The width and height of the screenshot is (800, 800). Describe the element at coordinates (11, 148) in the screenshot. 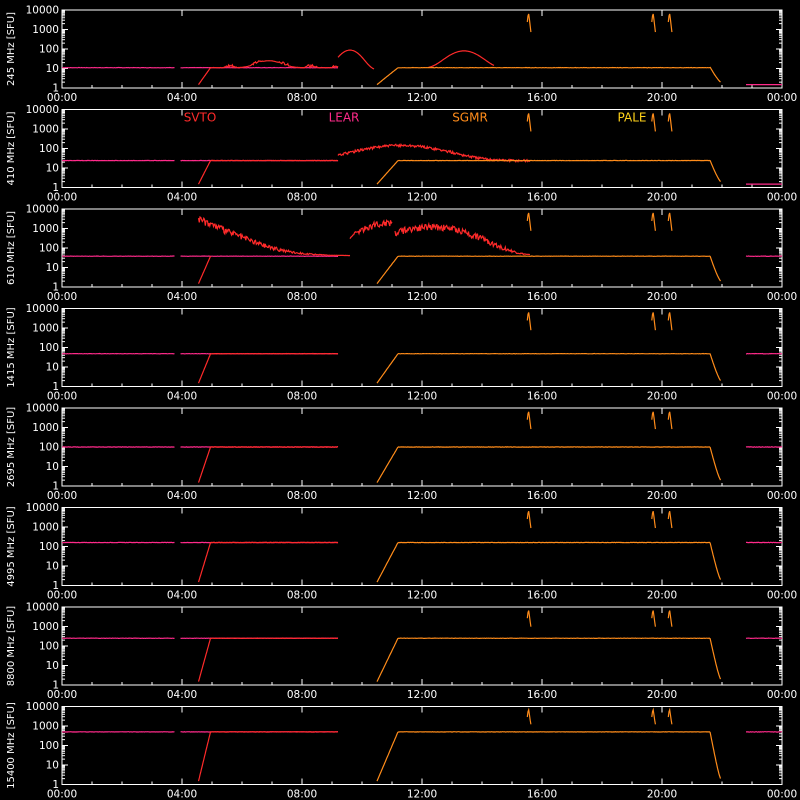

I see `y-axis-label: 410 MHz [SFU]` at that location.